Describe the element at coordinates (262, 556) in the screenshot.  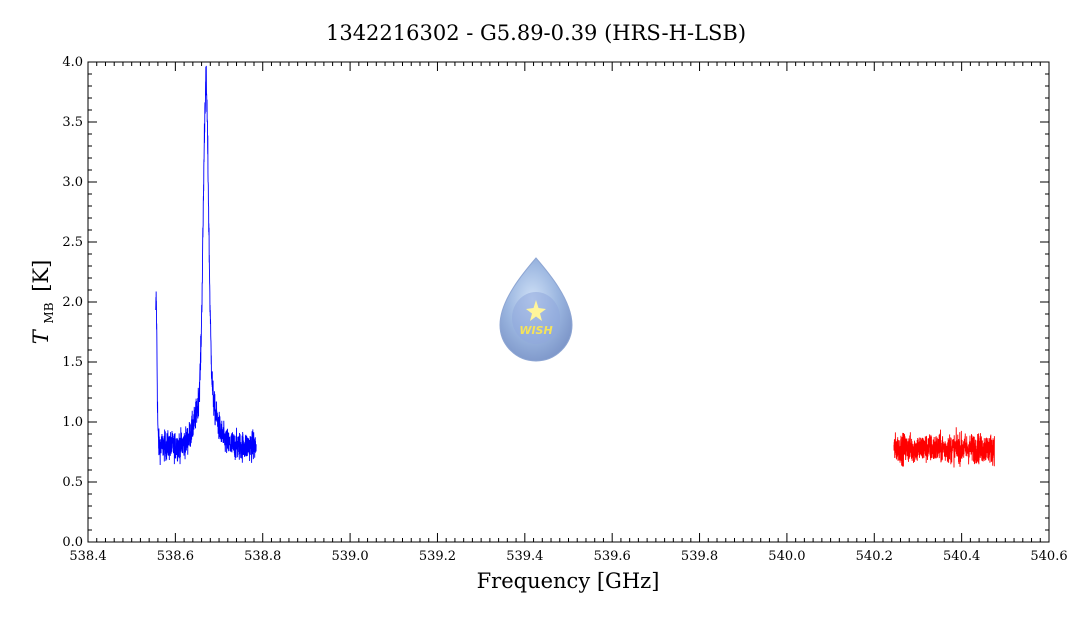
I see `x-tick-label: 538.8` at that location.